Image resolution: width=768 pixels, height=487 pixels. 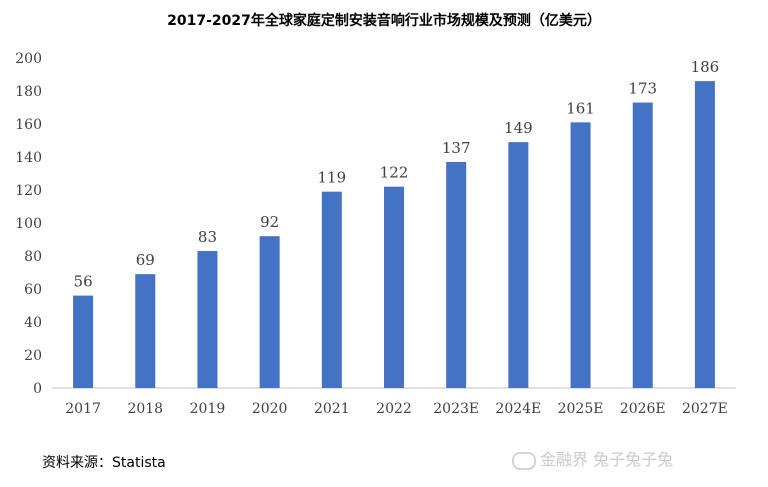 I want to click on x-tick-label: 2022, so click(x=394, y=409).